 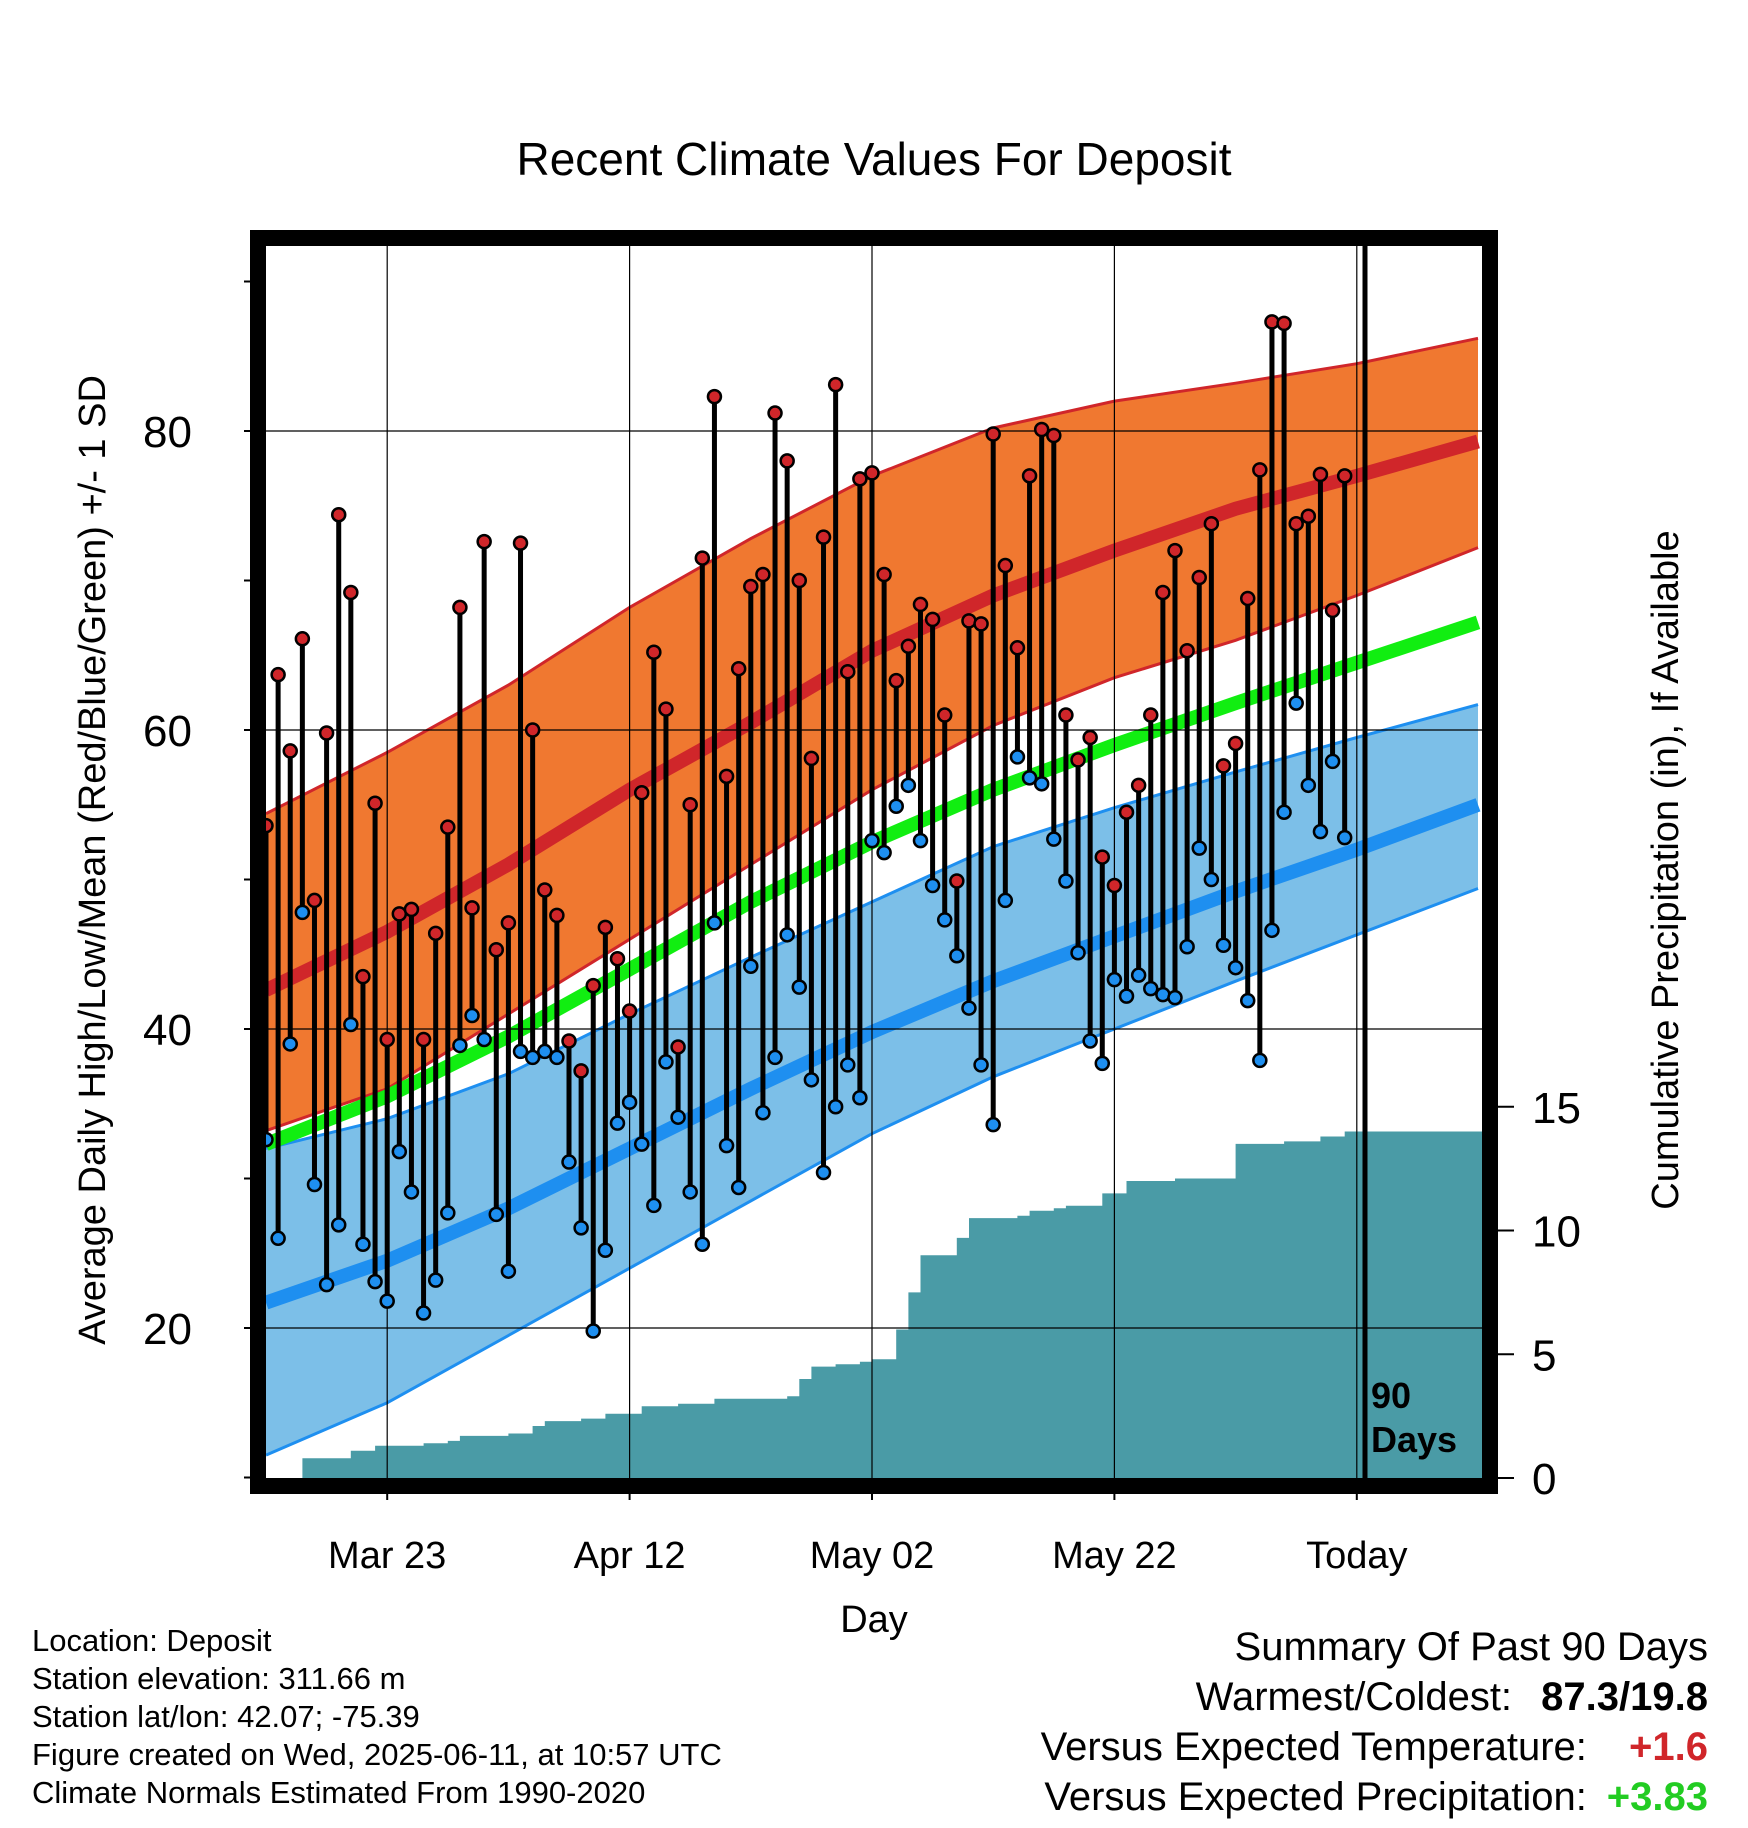 I want to click on today-label-count: 90, so click(x=1391, y=1395).